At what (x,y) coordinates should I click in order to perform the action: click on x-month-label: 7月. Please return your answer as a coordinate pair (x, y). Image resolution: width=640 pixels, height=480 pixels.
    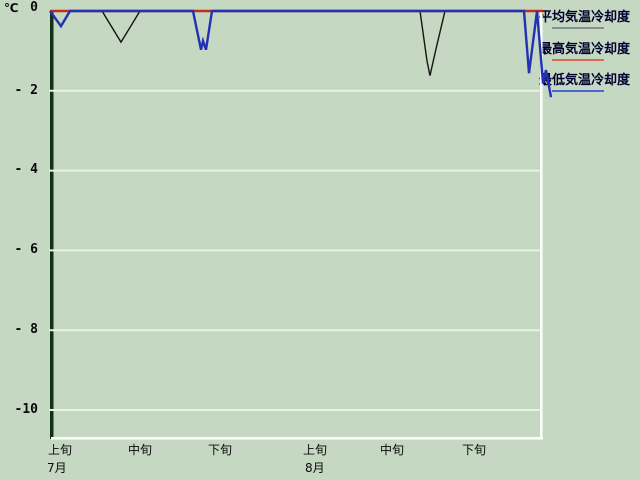
    Looking at the image, I should click on (57, 468).